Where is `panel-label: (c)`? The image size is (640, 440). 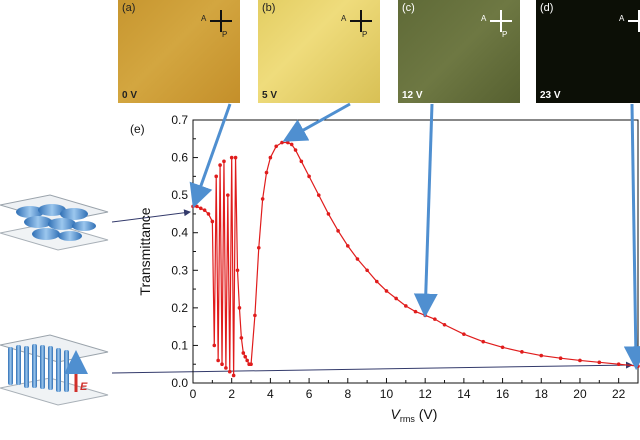 panel-label: (c) is located at coordinates (408, 8).